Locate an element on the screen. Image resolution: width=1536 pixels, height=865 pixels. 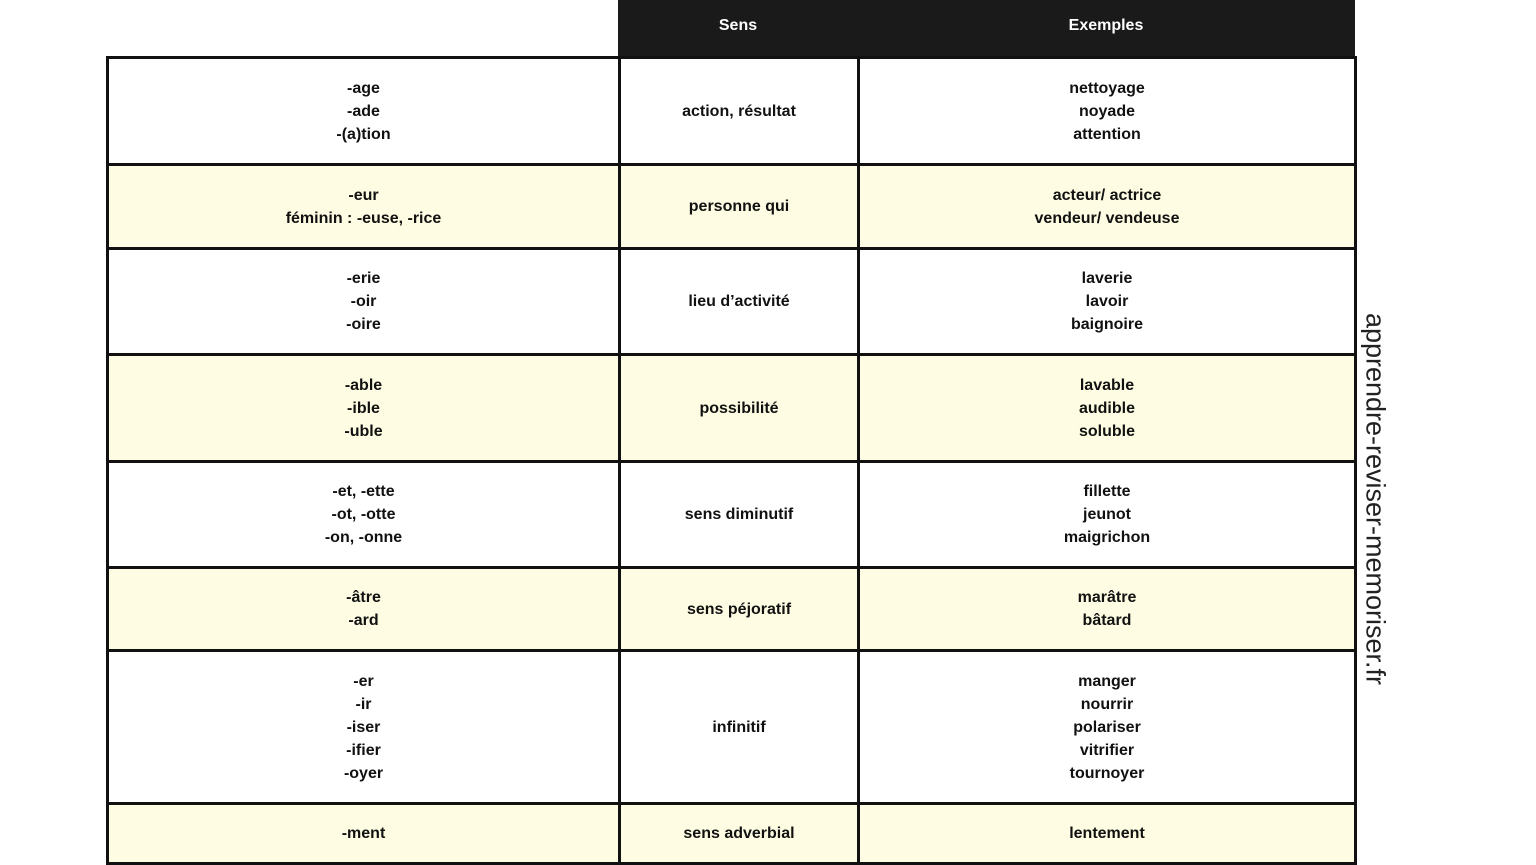
suffix-cell-line: -iser is located at coordinates (363, 727).